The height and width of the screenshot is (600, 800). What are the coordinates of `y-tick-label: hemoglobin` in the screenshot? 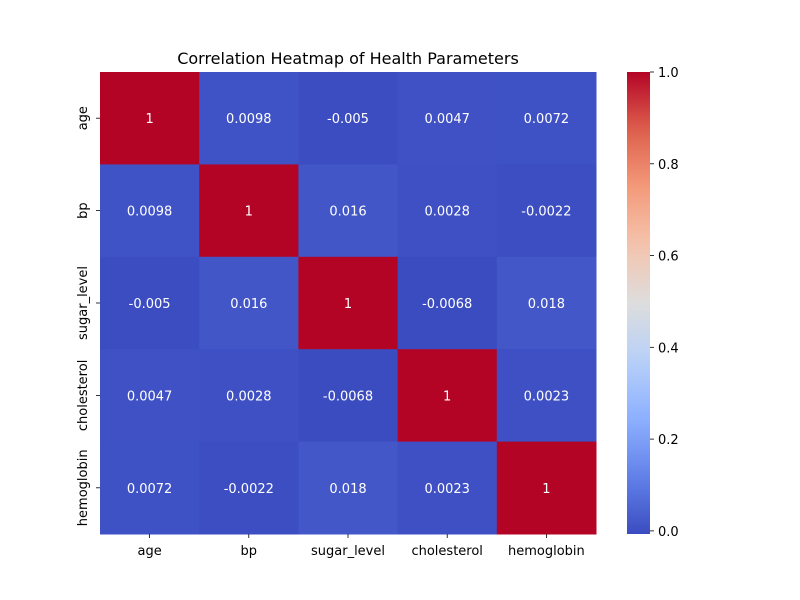 It's located at (83, 487).